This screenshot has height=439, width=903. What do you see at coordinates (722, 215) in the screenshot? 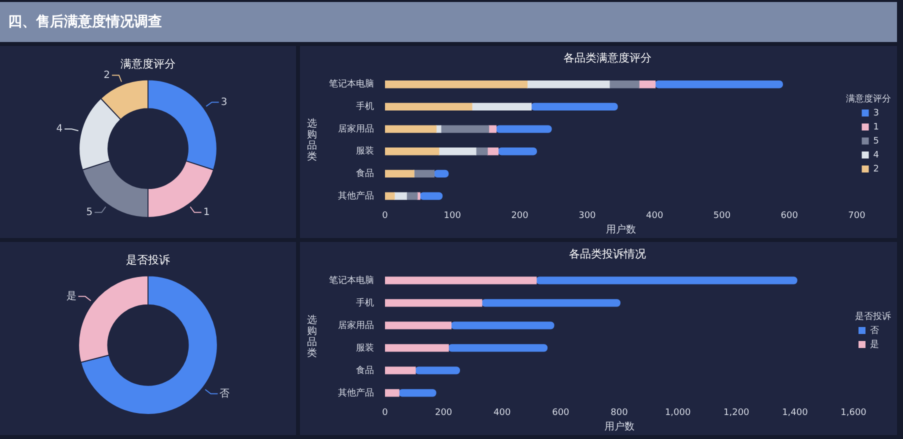
I see `x-tick-label: 500` at bounding box center [722, 215].